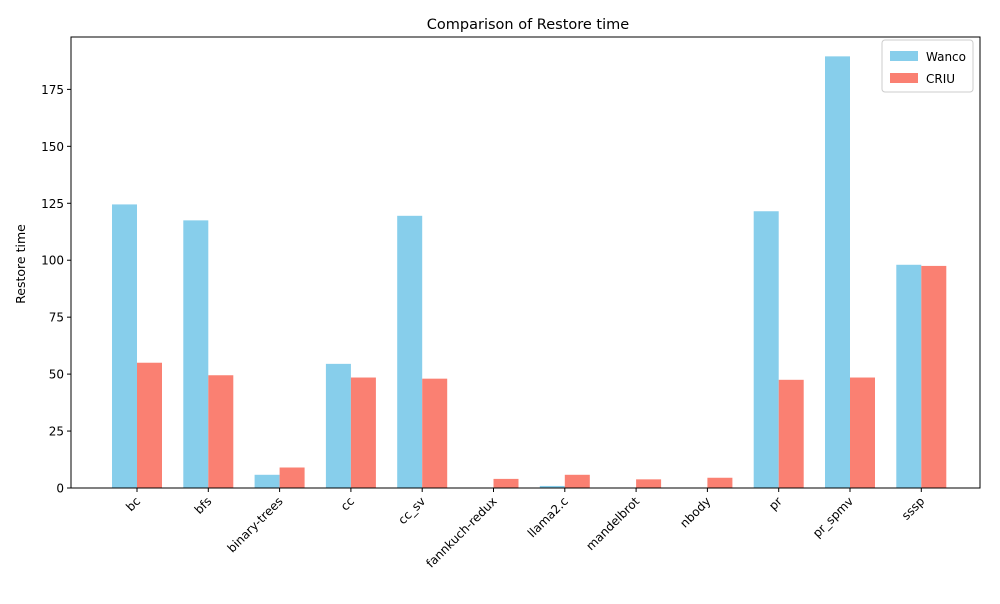 The image size is (1000, 604). I want to click on y-tick-label: 150, so click(52, 147).